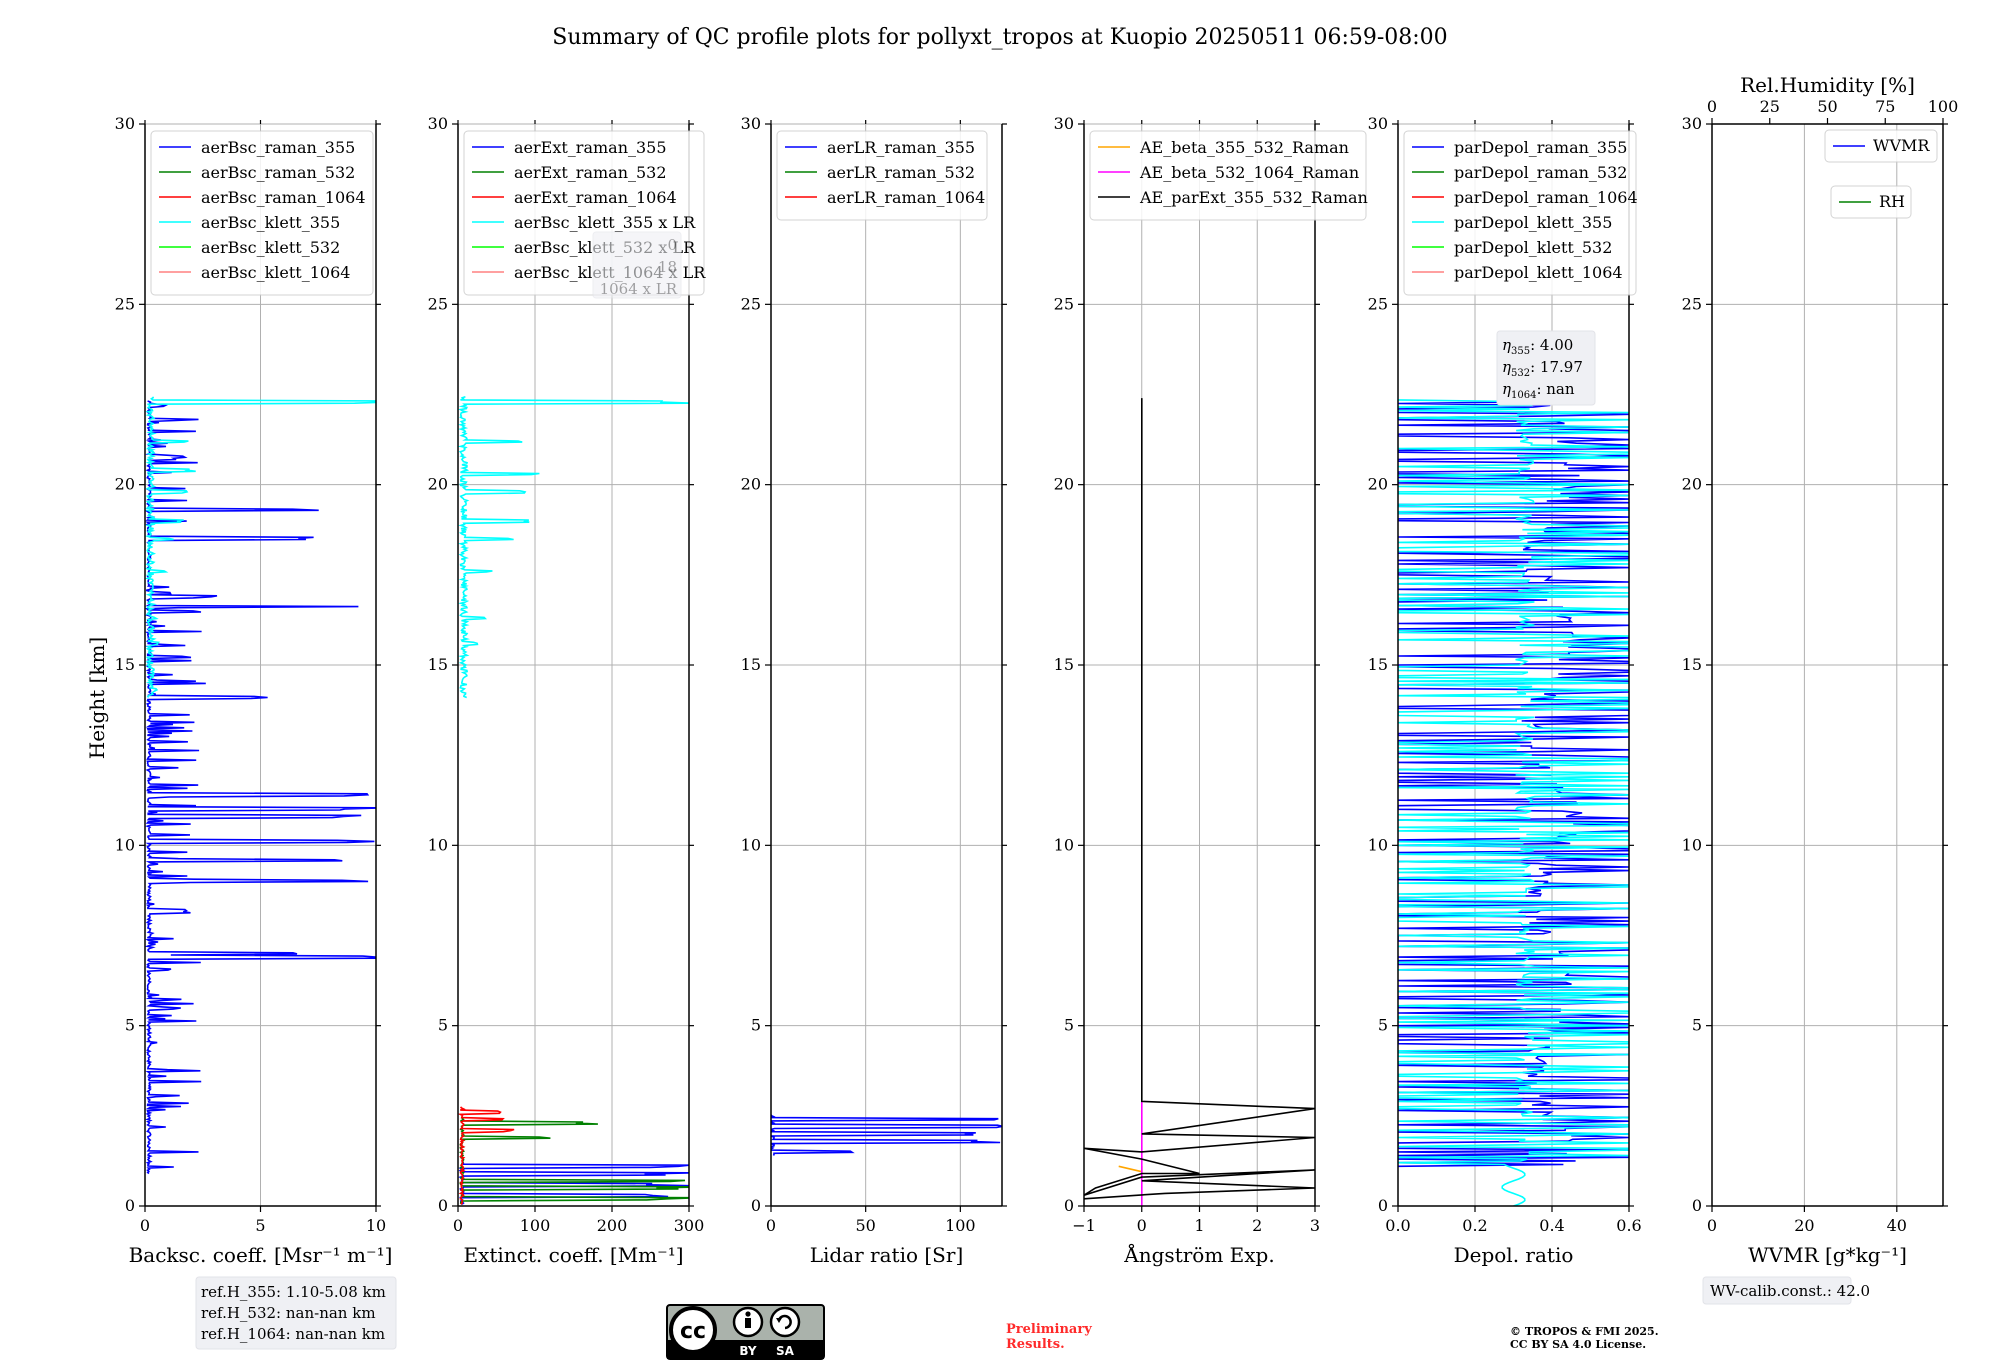  Describe the element at coordinates (1253, 197) in the screenshot. I see `legend-label: AE_parExt_355_532_Raman` at that location.